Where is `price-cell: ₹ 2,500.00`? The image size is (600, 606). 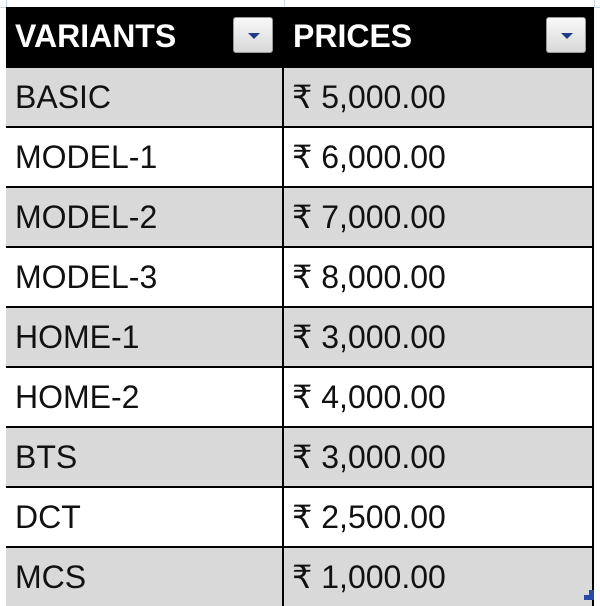 price-cell: ₹ 2,500.00 is located at coordinates (439, 517).